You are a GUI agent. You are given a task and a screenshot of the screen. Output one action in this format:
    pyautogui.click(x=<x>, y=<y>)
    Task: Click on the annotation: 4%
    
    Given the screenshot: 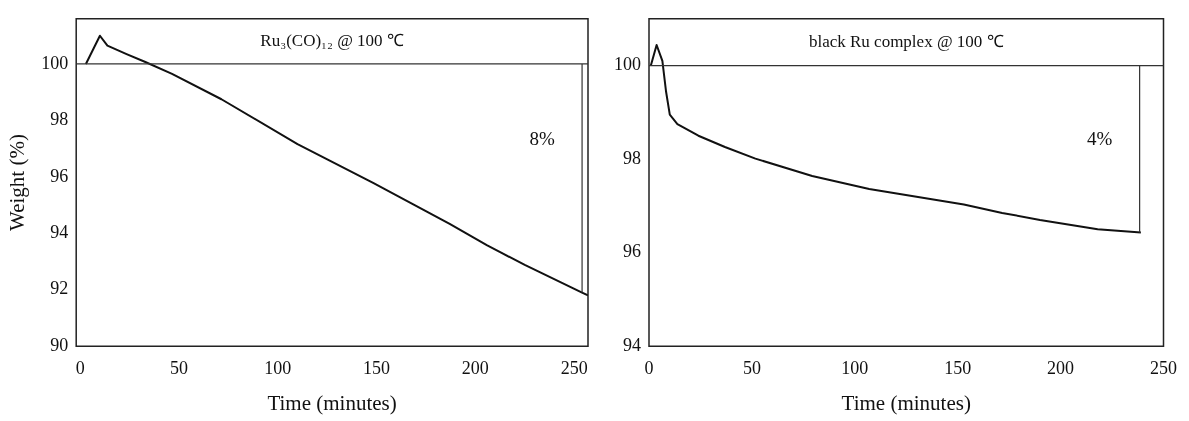 What is the action you would take?
    pyautogui.click(x=1099, y=138)
    